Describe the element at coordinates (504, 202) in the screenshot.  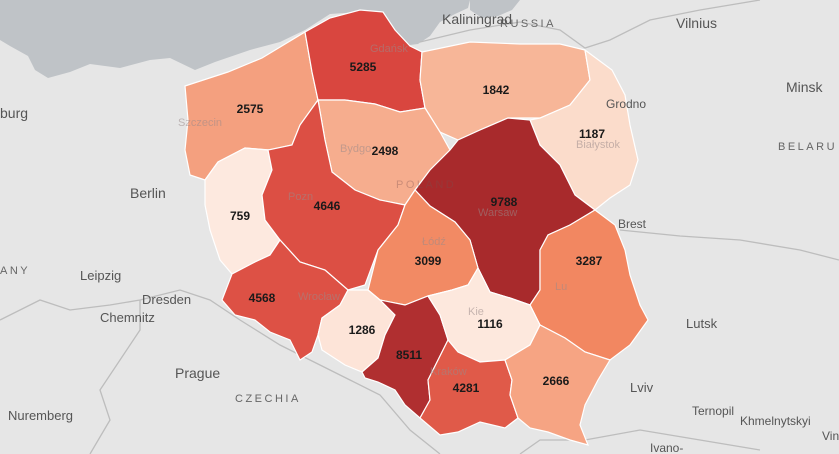
I see `value-label-mazowieckie: 9788` at that location.